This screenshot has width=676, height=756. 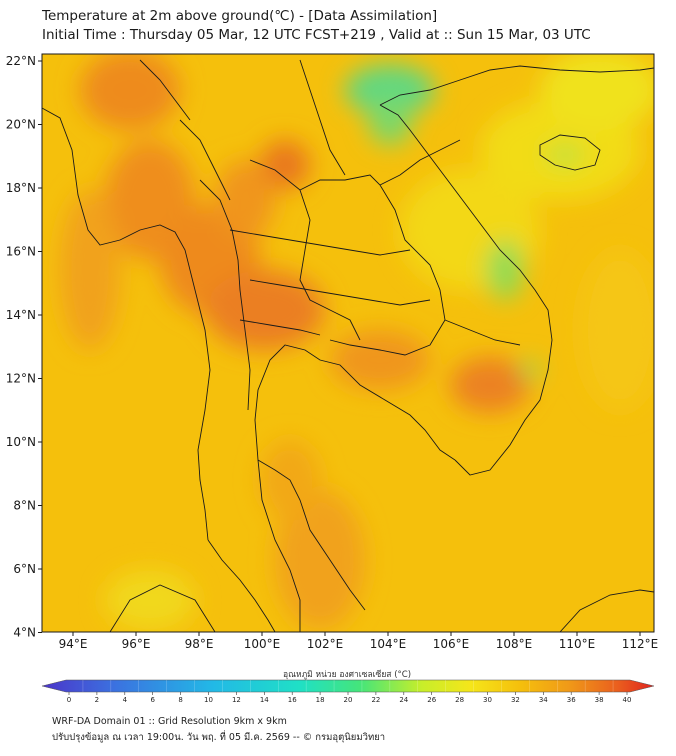 What do you see at coordinates (292, 700) in the screenshot?
I see `colorbar-tick-label: 16` at bounding box center [292, 700].